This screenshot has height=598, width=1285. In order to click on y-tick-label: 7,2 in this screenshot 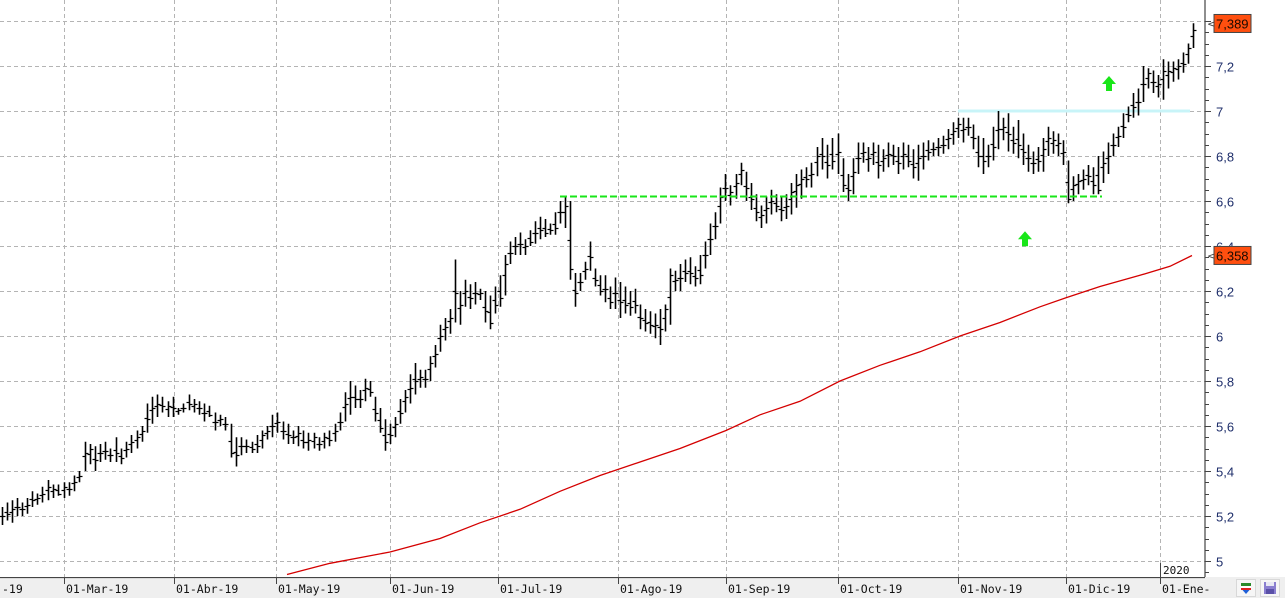, I will do `click(1225, 67)`.